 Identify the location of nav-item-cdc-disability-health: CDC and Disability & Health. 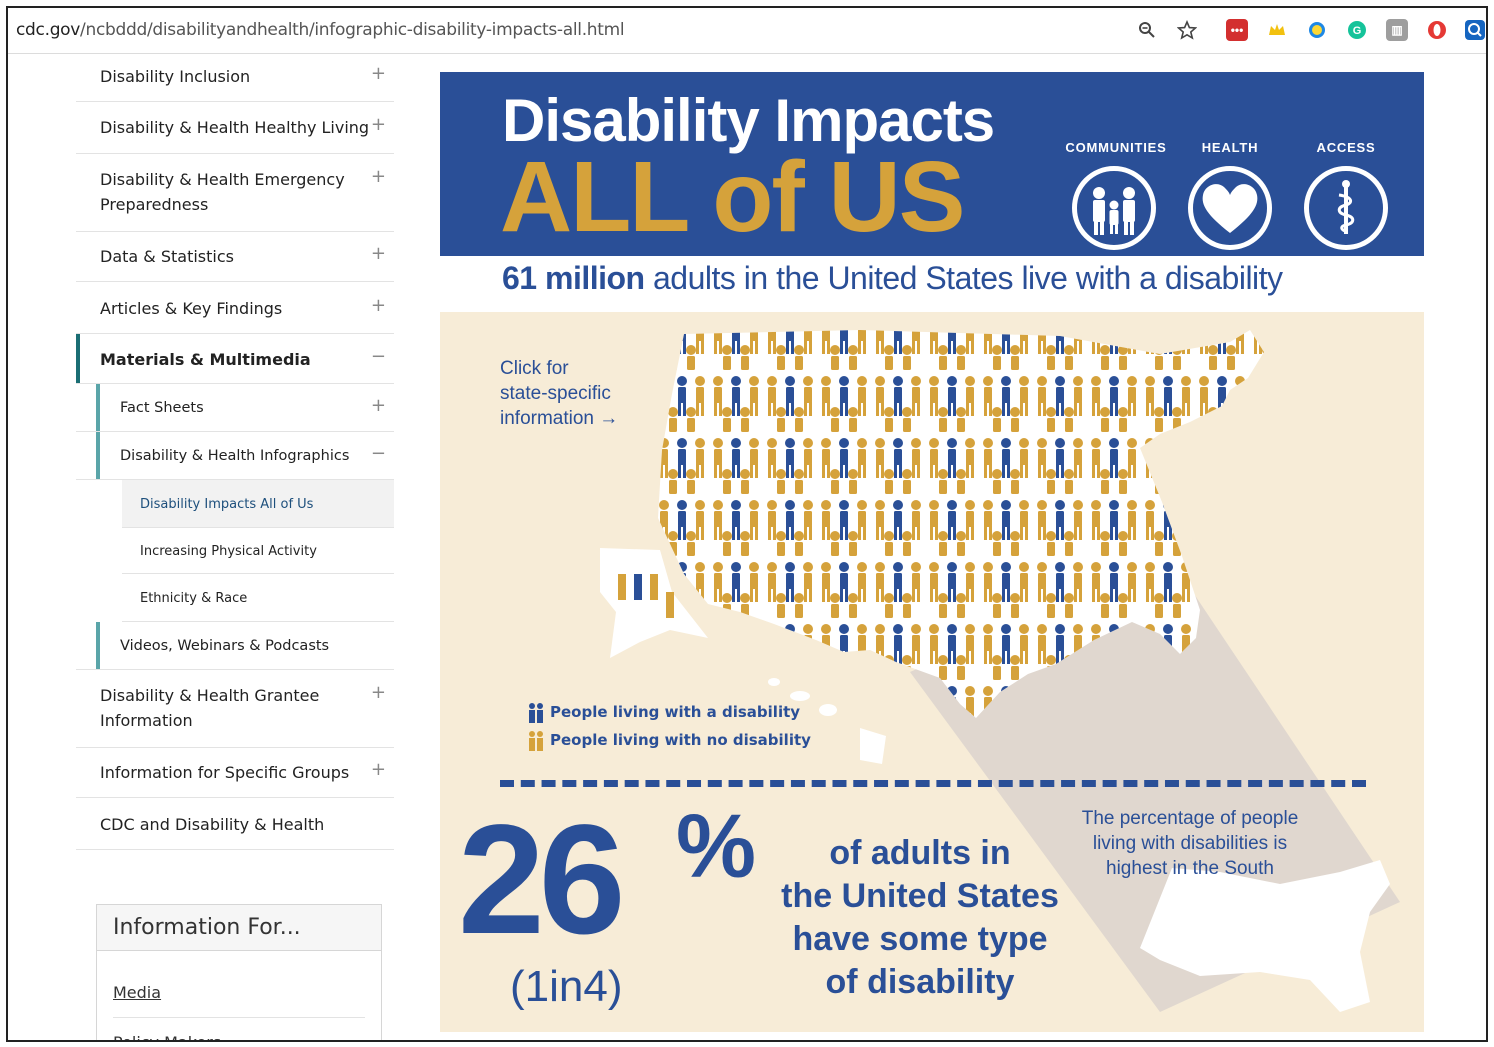
(235, 824).